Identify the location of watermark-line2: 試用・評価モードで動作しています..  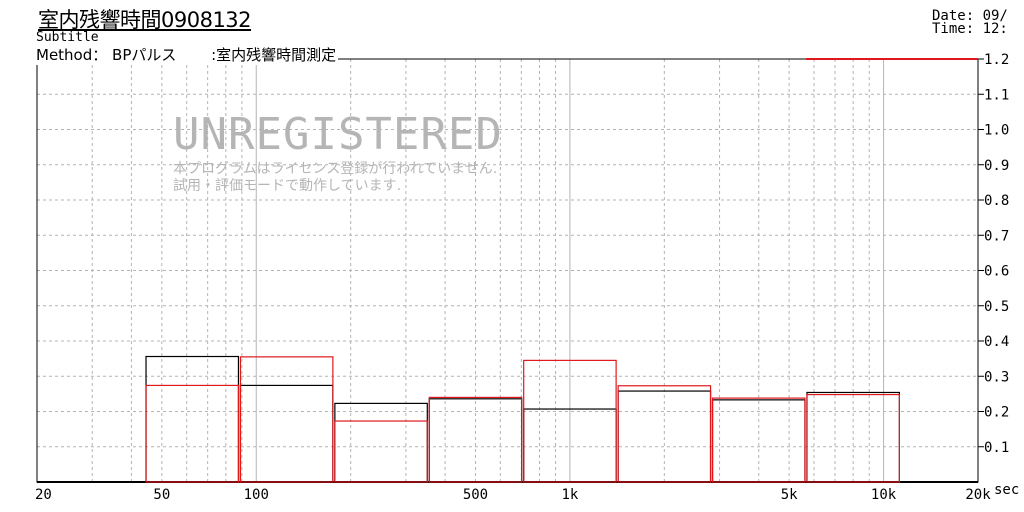
(287, 186).